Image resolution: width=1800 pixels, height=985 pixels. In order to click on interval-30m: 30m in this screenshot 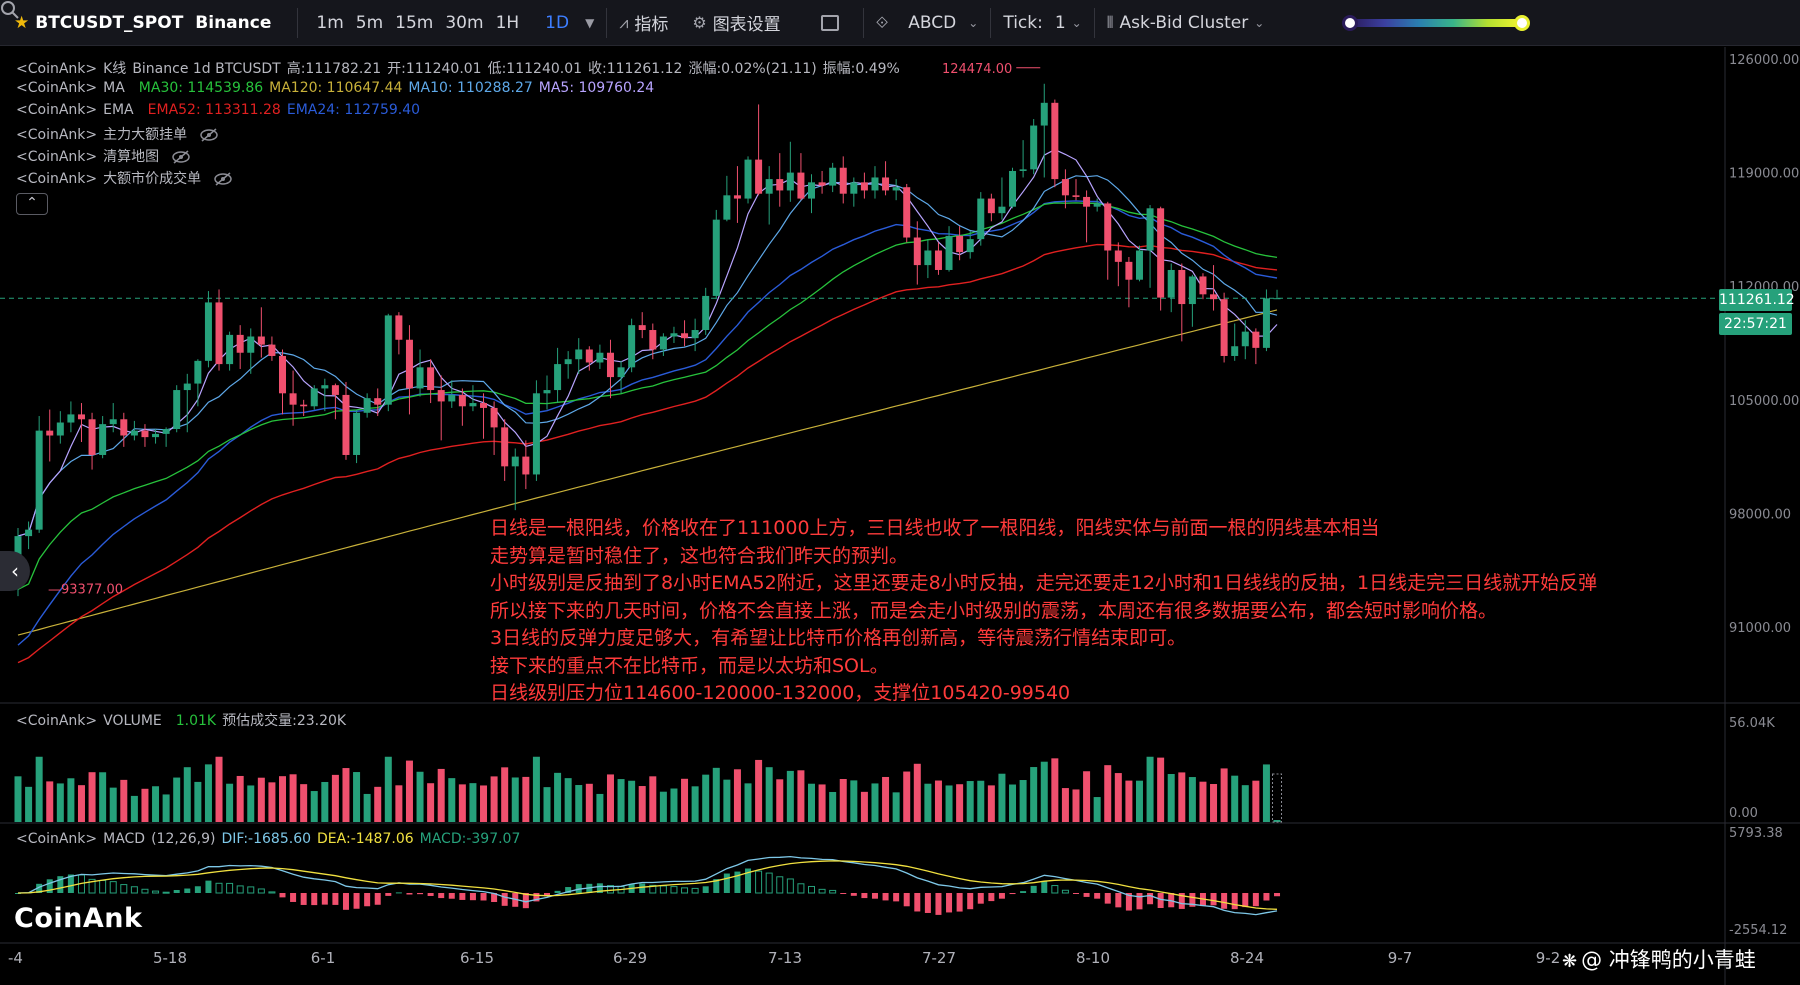, I will do `click(464, 22)`.